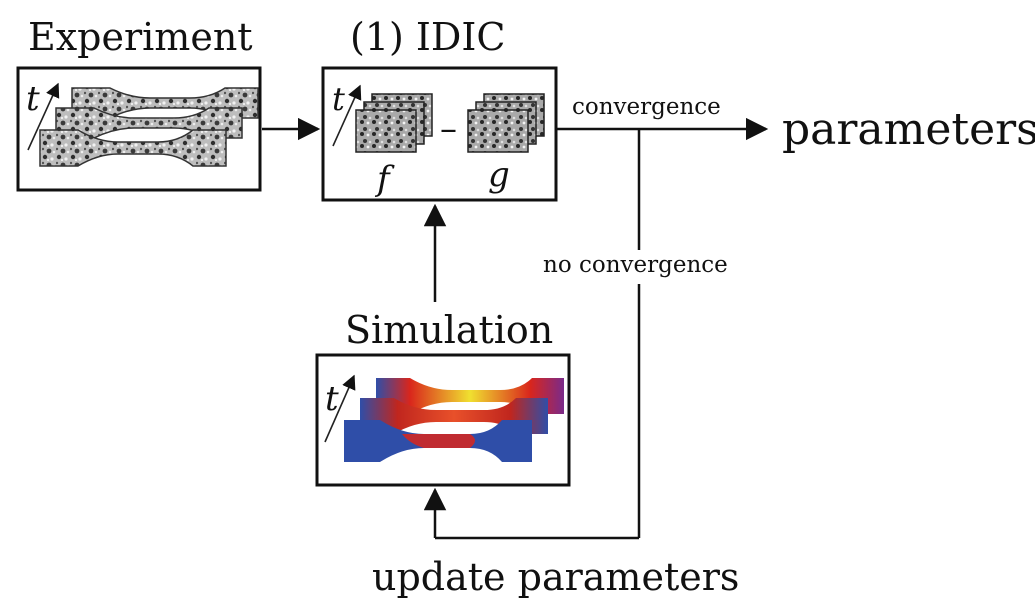  I want to click on simulation-time-label: t, so click(332, 399).